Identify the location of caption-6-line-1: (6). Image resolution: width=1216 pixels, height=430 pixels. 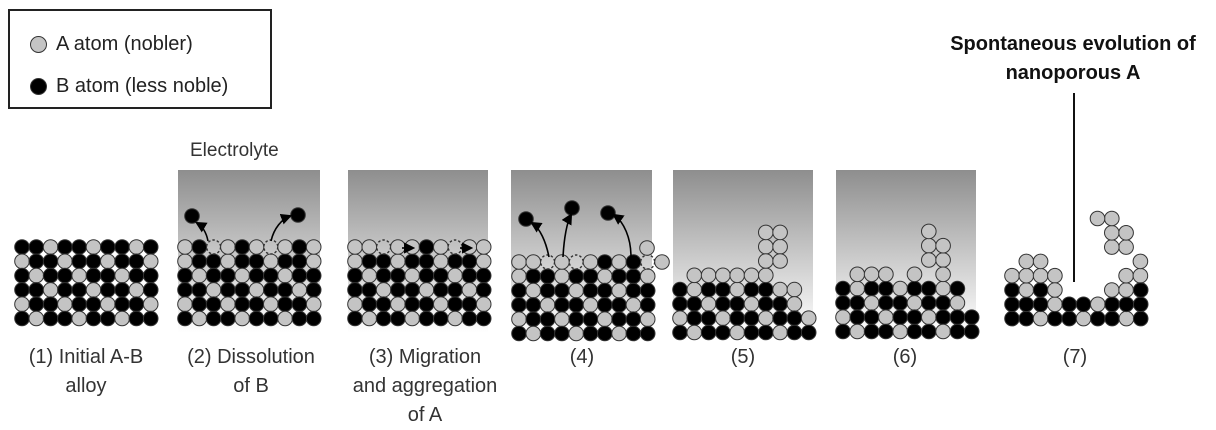
(905, 357).